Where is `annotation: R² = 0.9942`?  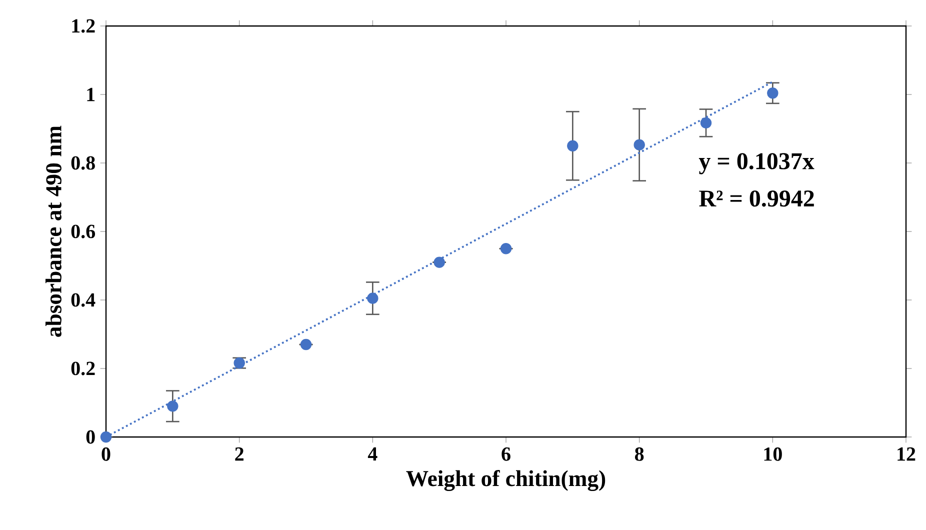
annotation: R² = 0.9942 is located at coordinates (756, 198).